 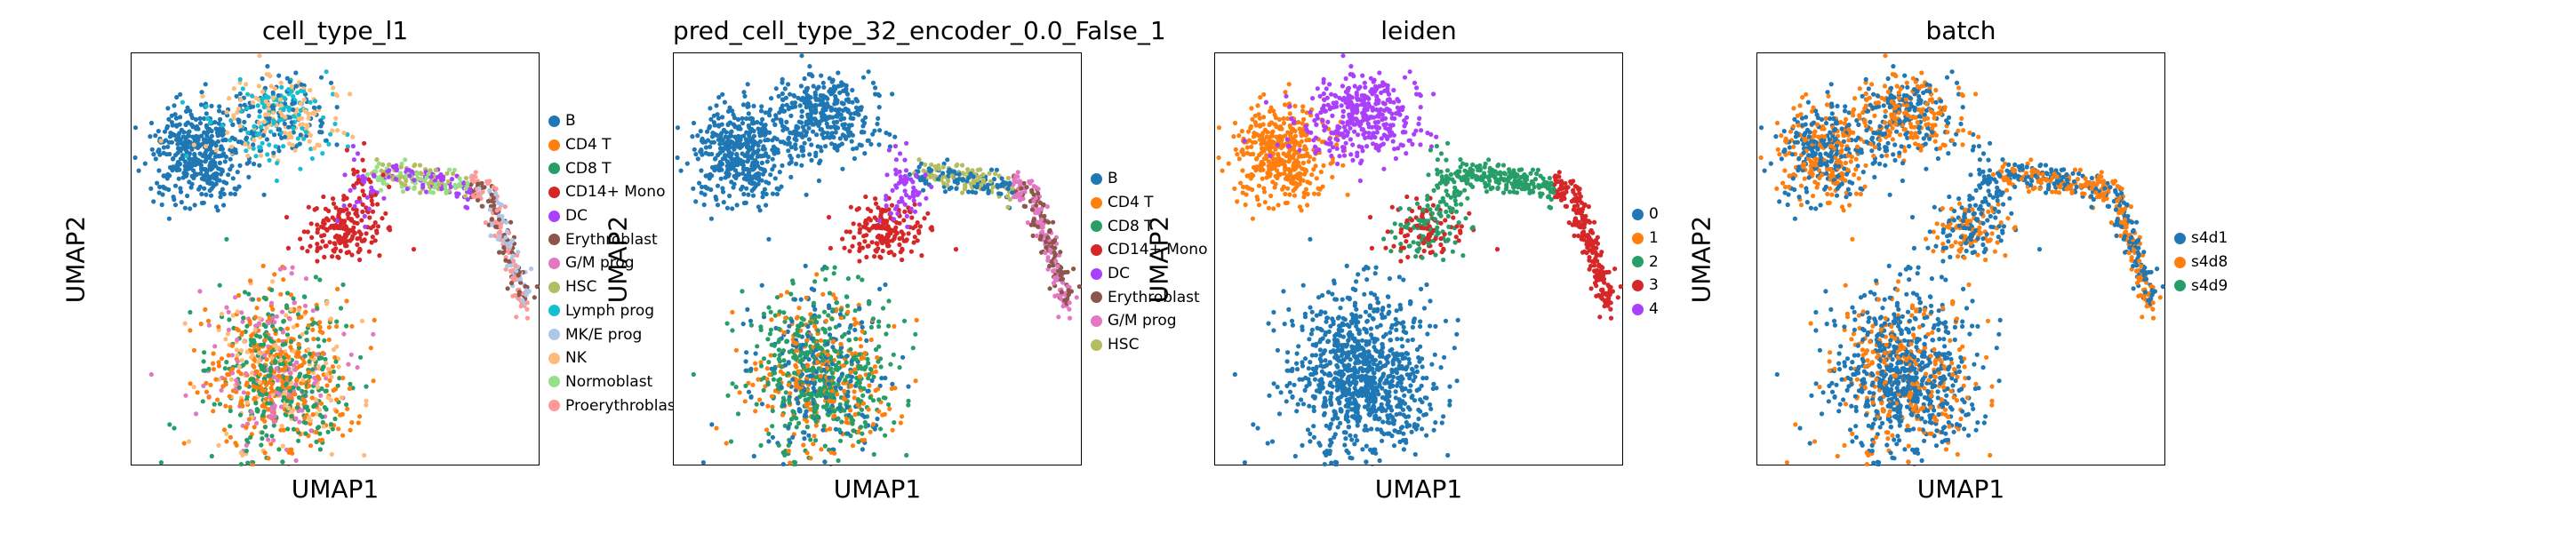 What do you see at coordinates (581, 287) in the screenshot?
I see `legend-label: HSC` at bounding box center [581, 287].